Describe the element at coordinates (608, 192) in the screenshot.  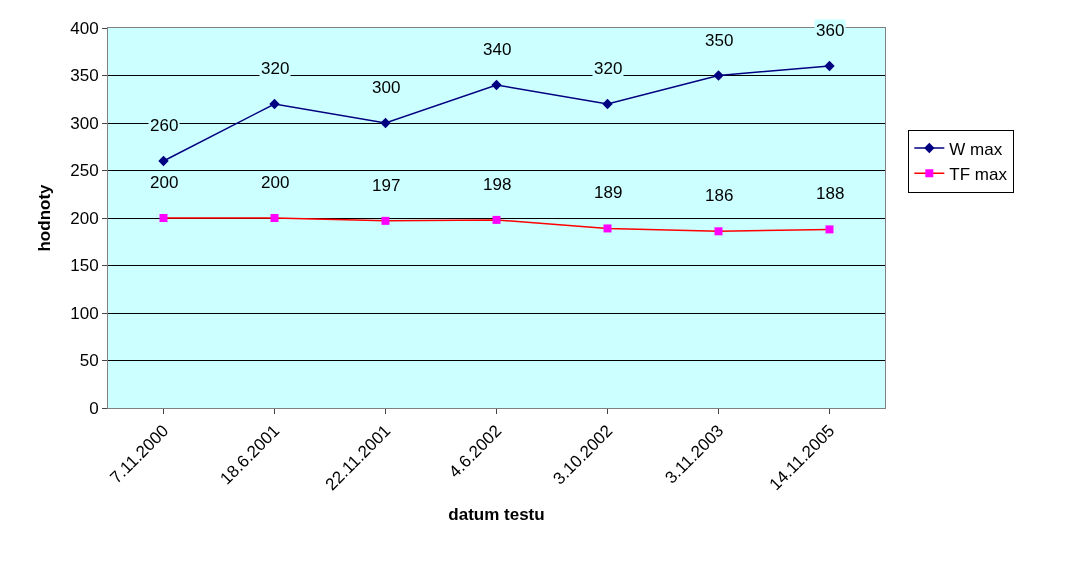
I see `data-label: 189` at that location.